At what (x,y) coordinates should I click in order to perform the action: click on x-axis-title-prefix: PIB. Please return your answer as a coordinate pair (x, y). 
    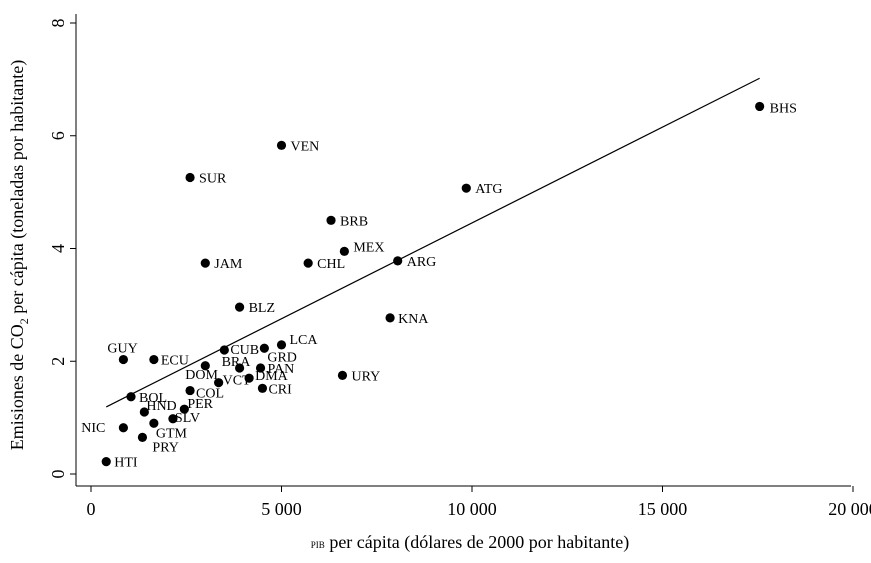
    Looking at the image, I should click on (318, 543).